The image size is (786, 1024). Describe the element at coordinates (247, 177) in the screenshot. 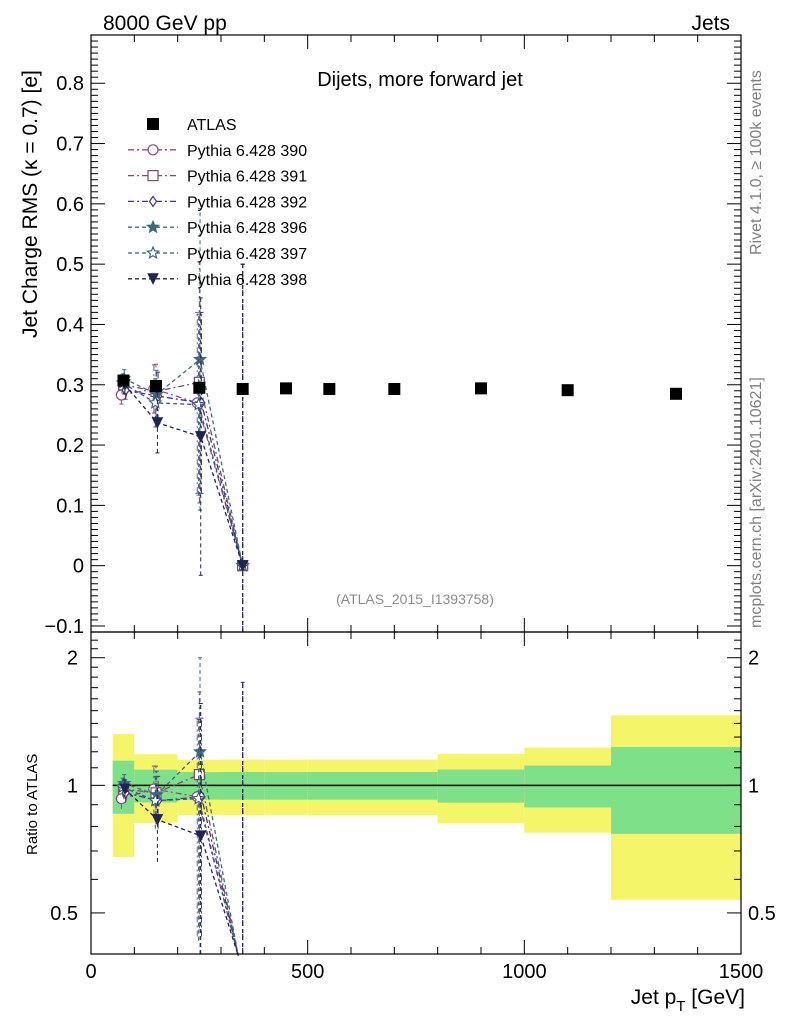

I see `legend-label: Pythia 6.428 391` at that location.